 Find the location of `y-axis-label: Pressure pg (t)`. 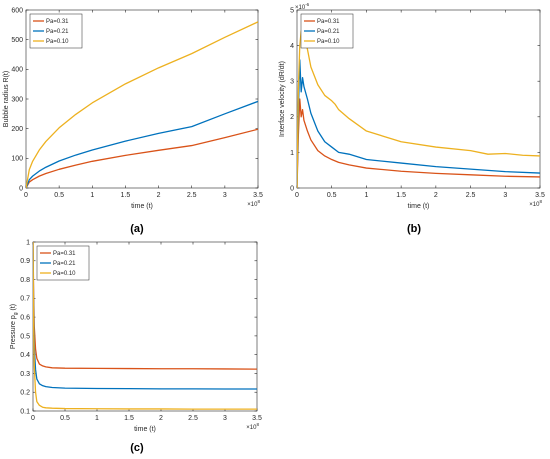

y-axis-label: Pressure pg (t) is located at coordinates (14, 326).